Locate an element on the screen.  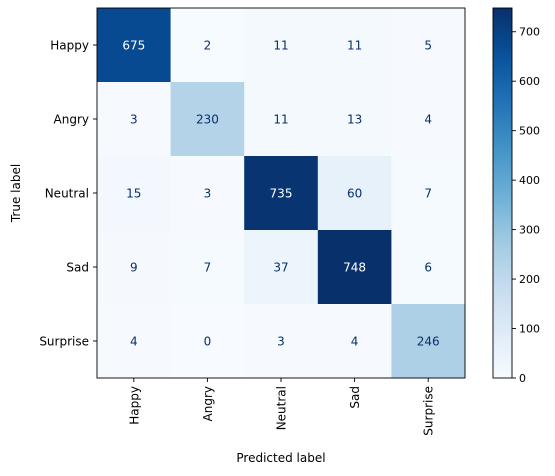
colorbar-tick-label: 700 is located at coordinates (529, 32).